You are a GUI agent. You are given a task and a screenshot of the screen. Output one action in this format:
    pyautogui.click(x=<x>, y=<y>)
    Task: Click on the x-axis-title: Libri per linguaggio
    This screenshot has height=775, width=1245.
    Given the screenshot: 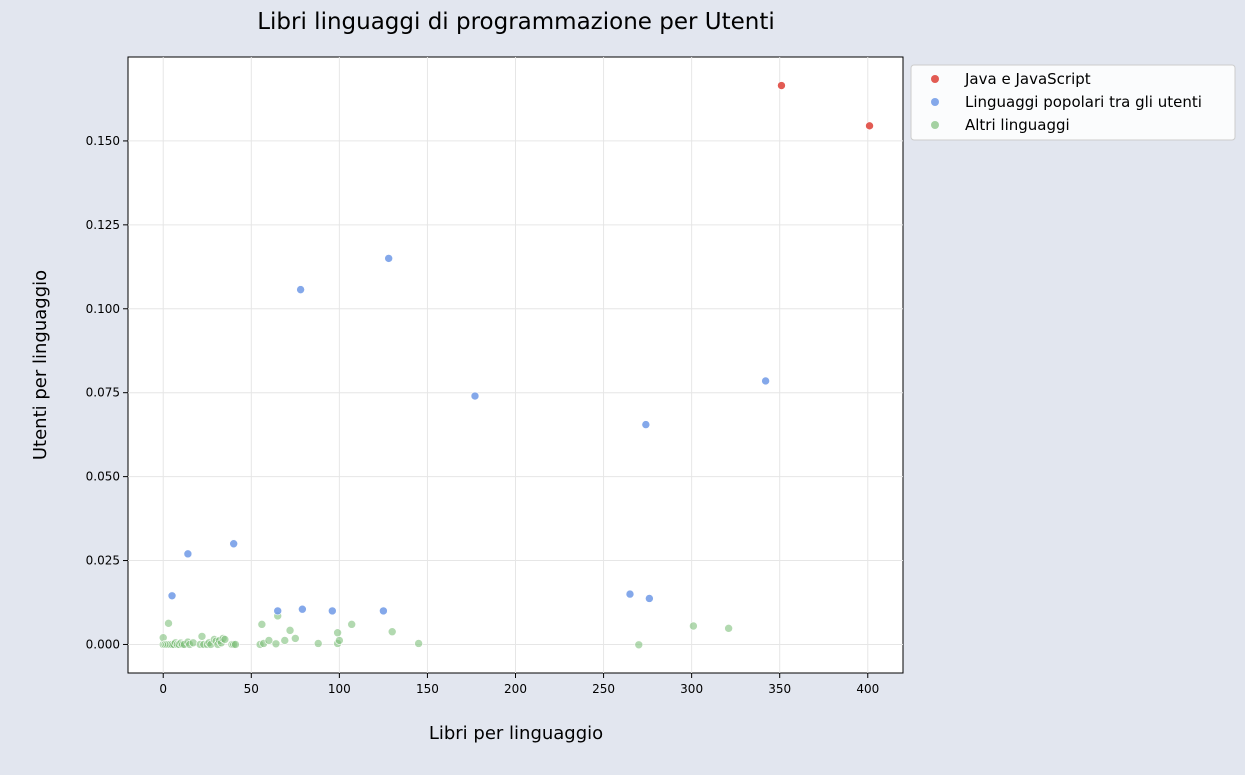 What is the action you would take?
    pyautogui.click(x=516, y=733)
    